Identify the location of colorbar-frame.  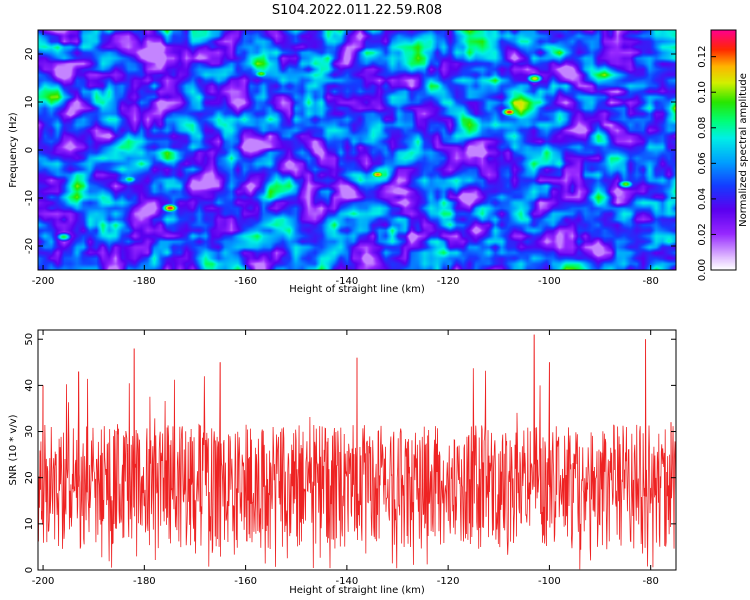
(723, 150).